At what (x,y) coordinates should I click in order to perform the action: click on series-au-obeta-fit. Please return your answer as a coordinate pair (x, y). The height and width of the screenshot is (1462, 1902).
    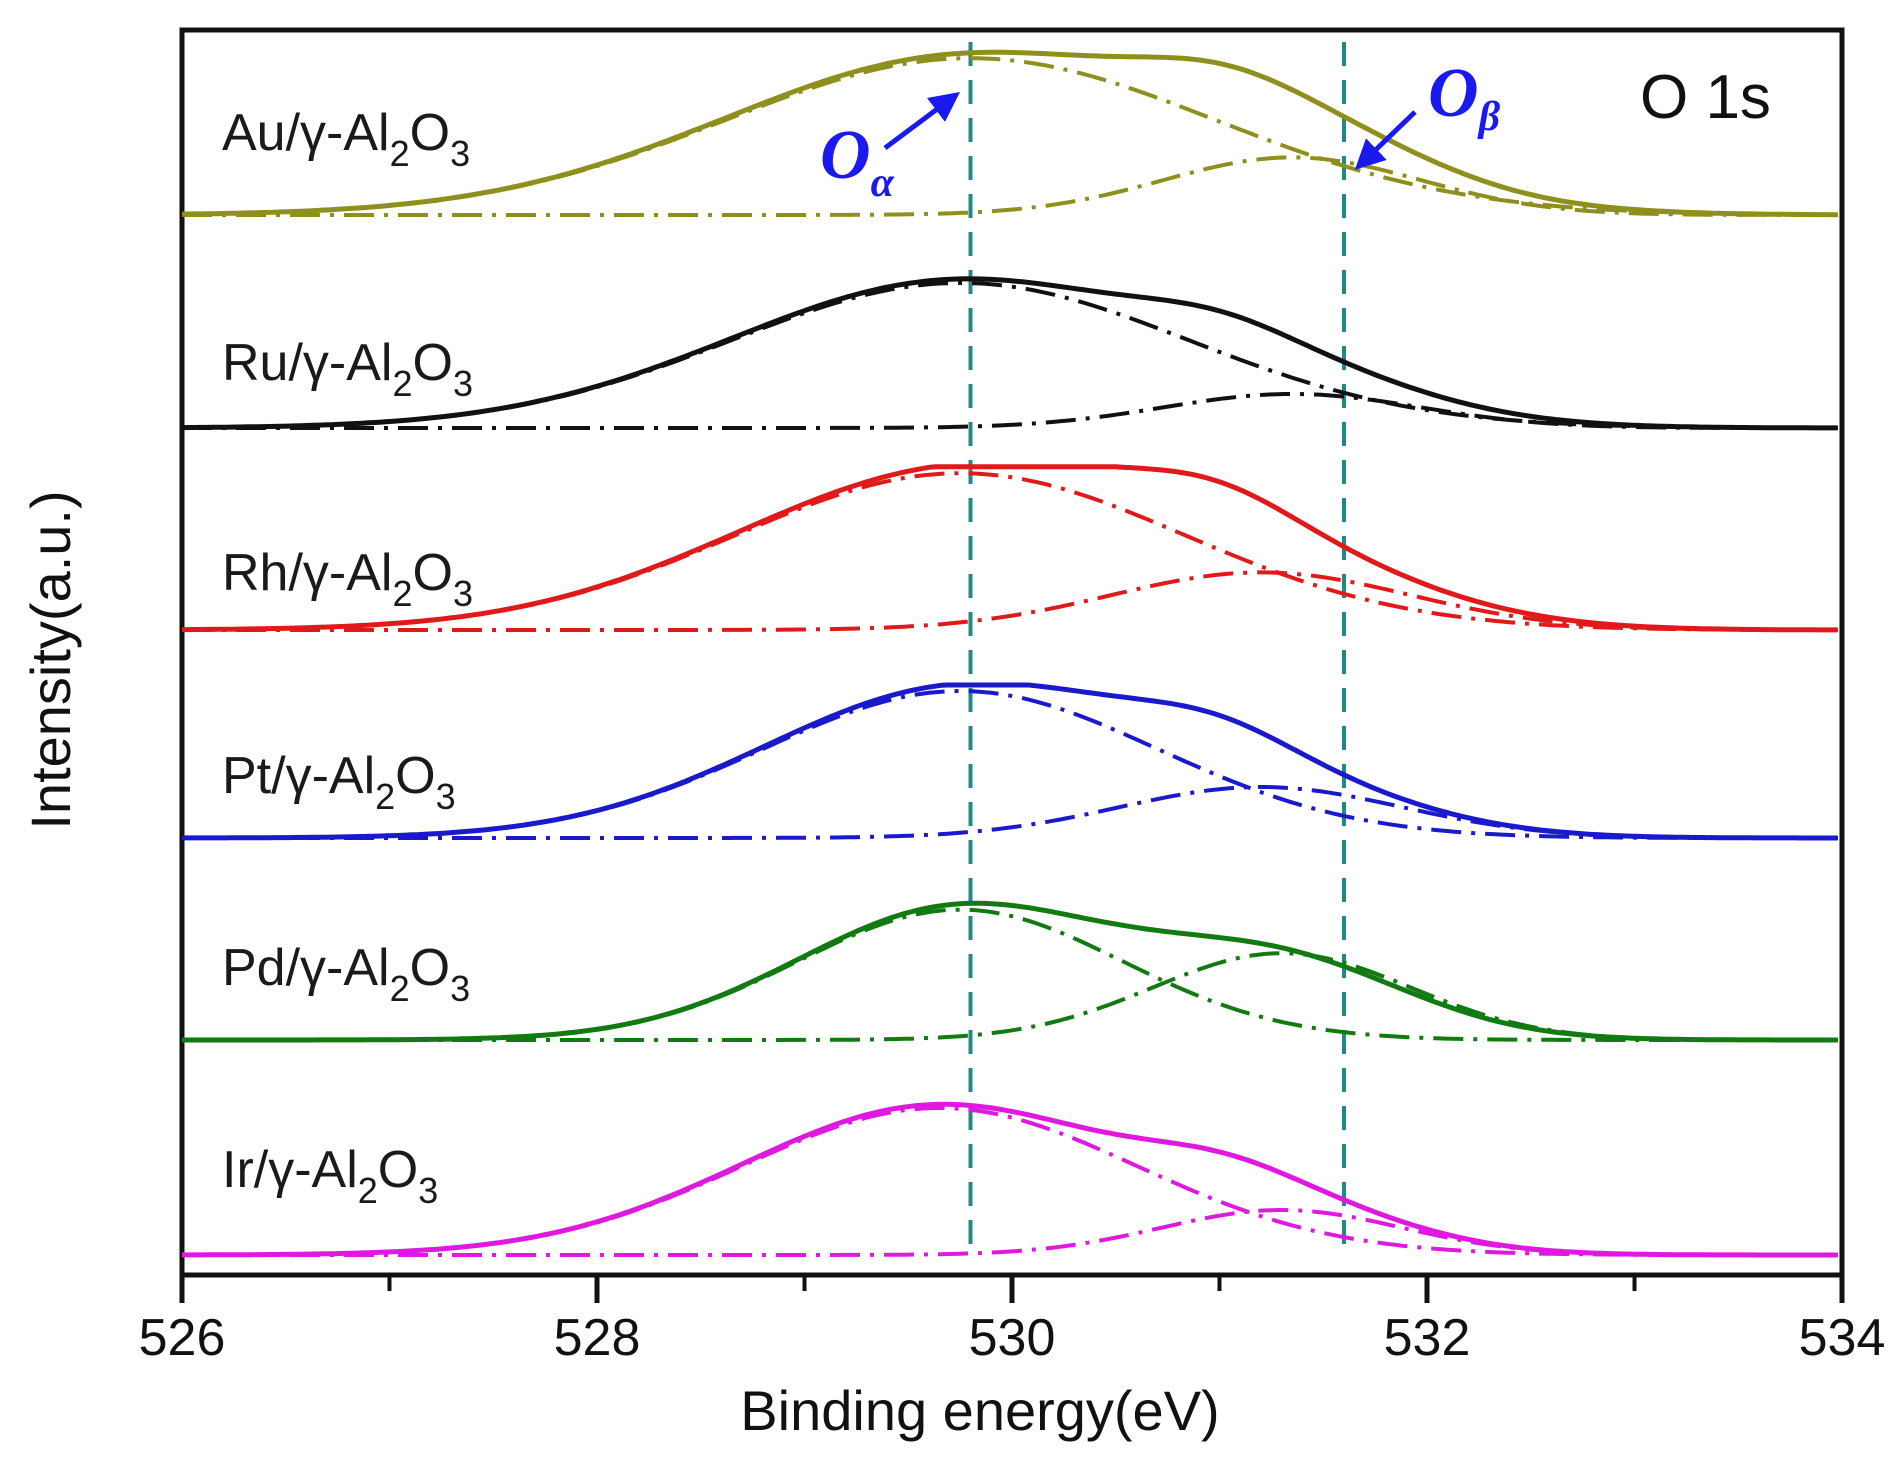
    Looking at the image, I should click on (1010, 186).